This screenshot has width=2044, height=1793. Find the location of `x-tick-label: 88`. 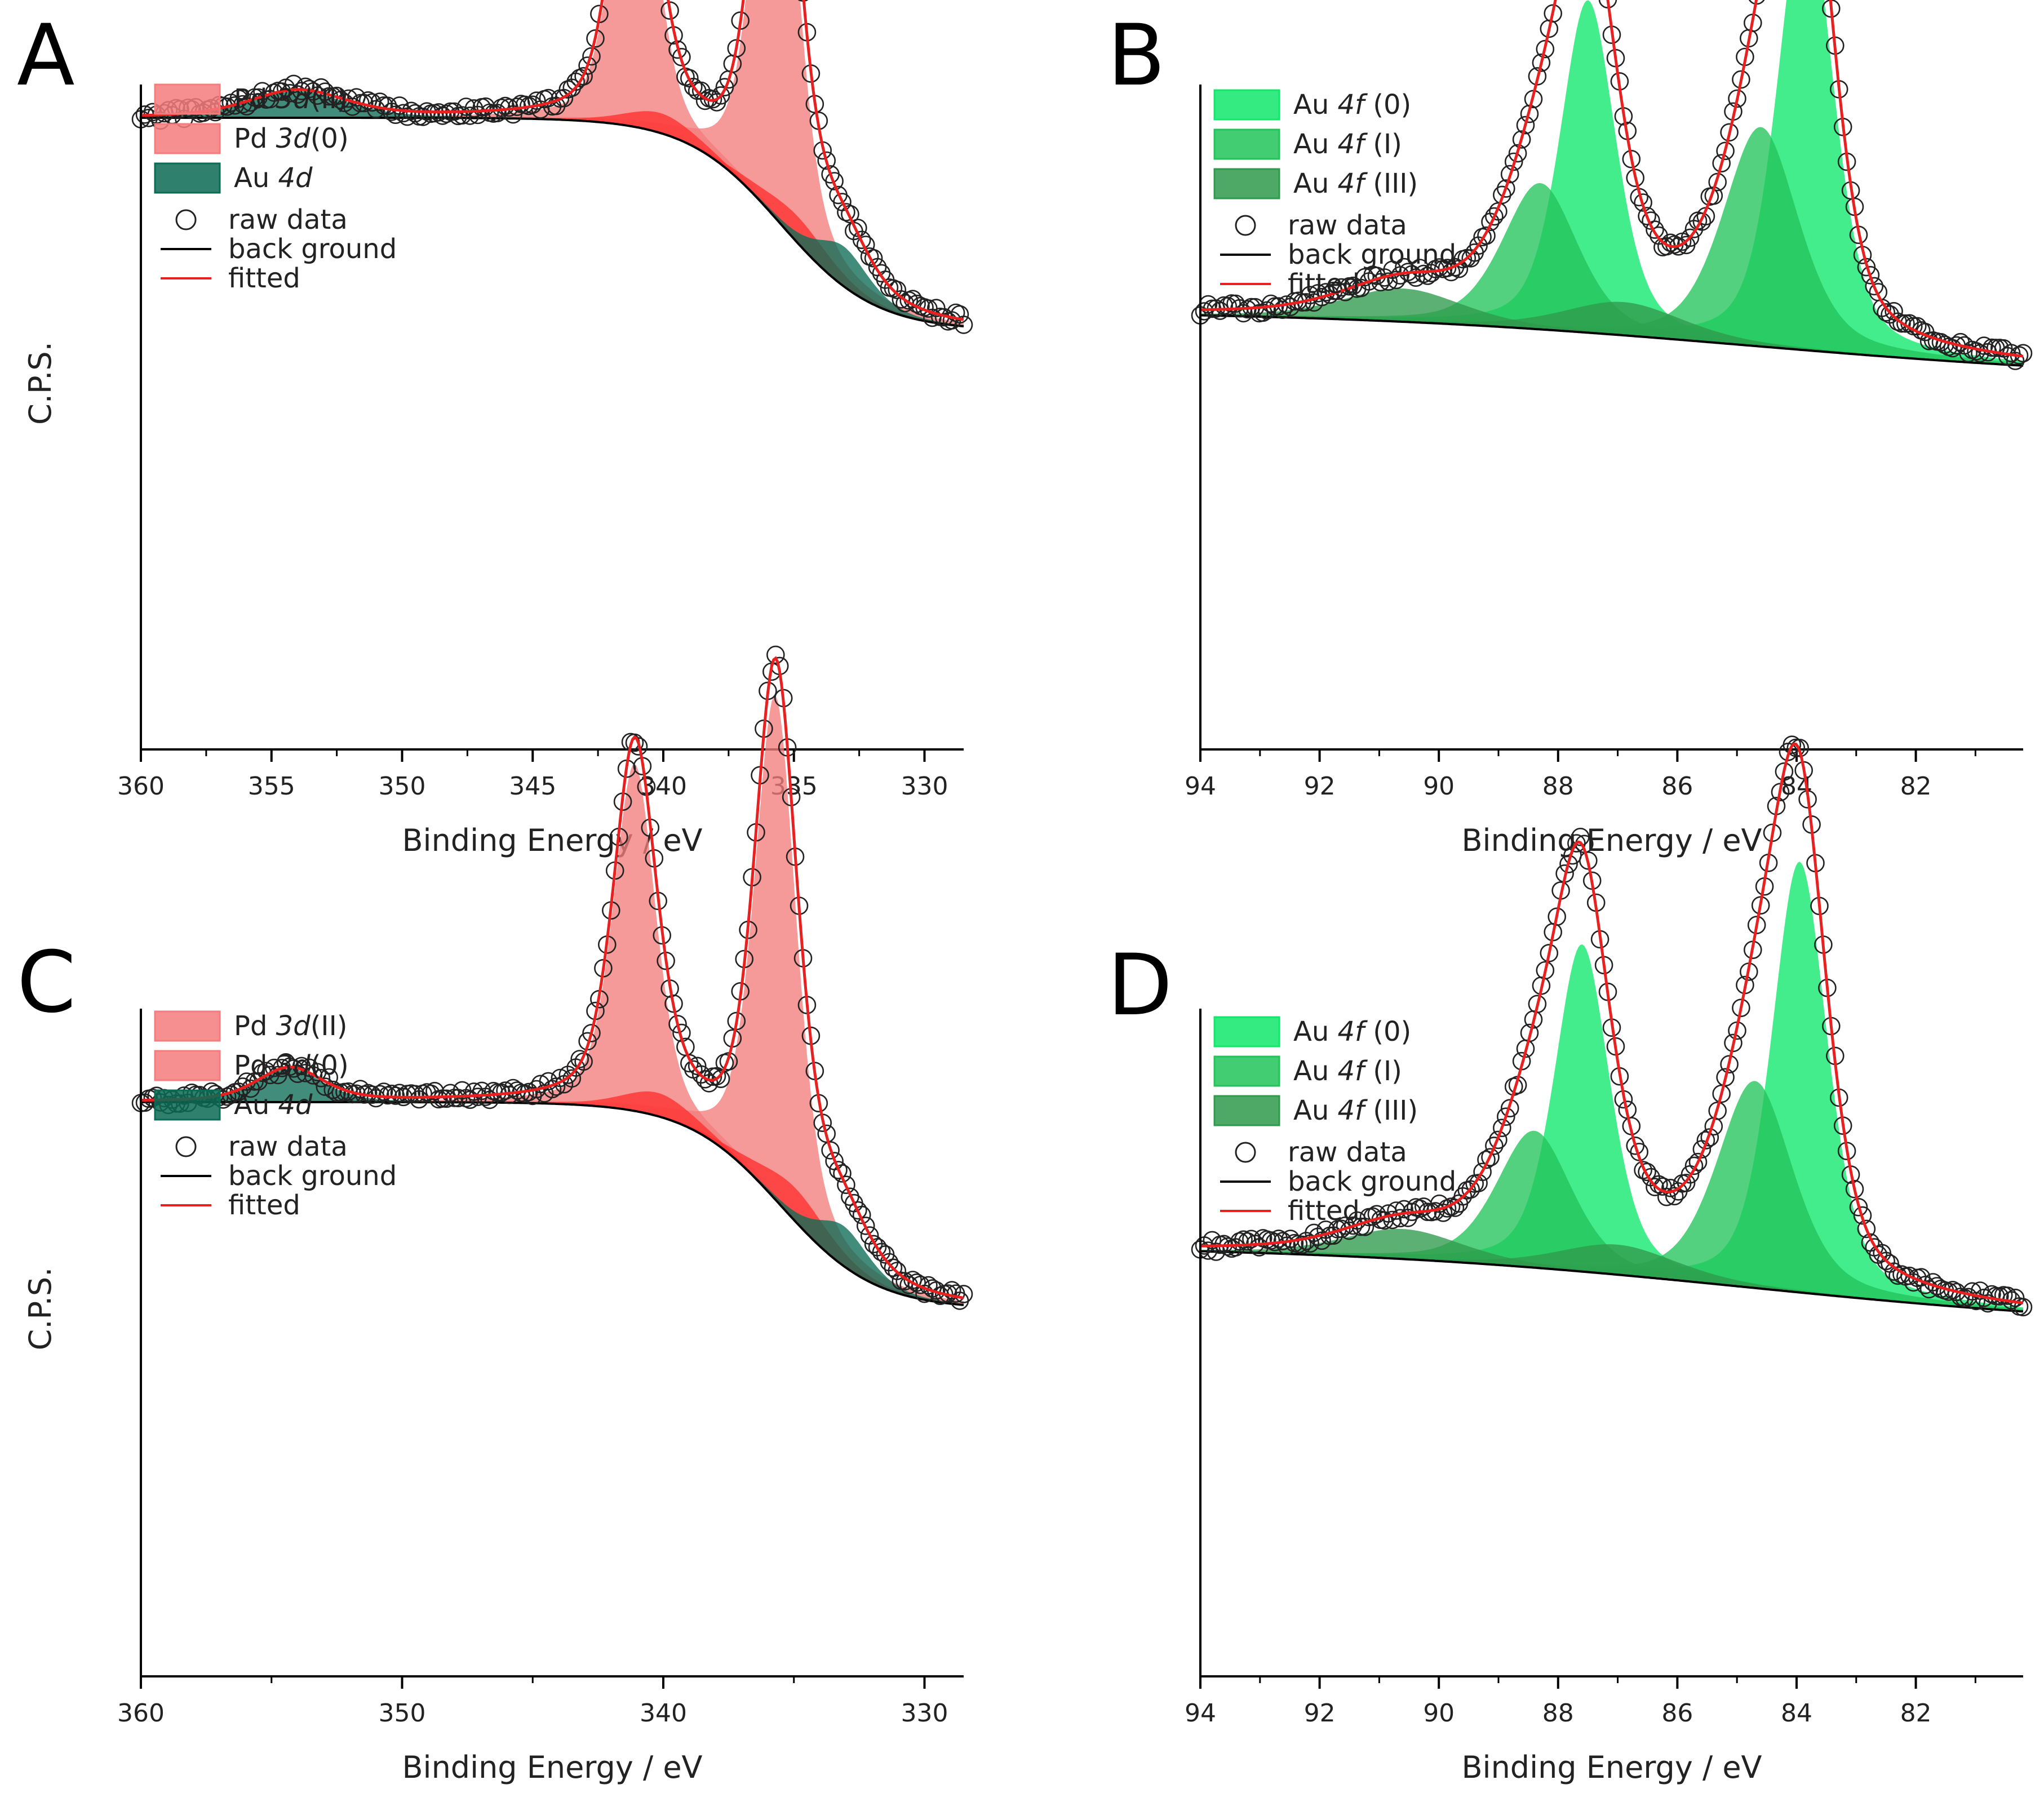

x-tick-label: 88 is located at coordinates (1558, 786).